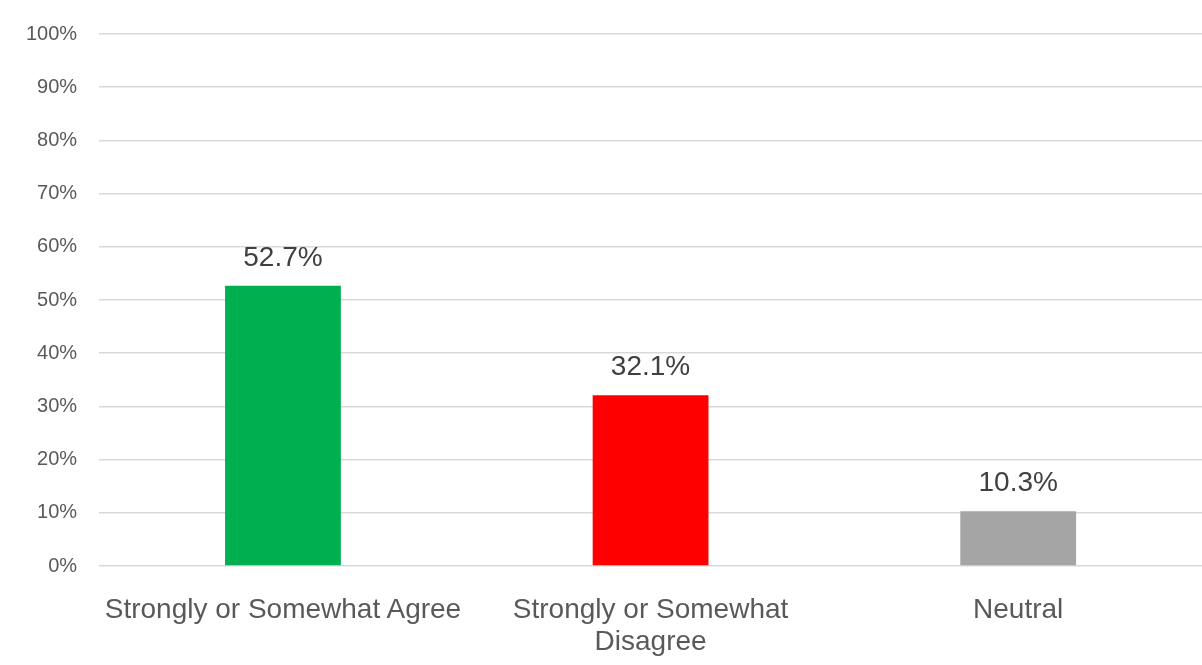  Describe the element at coordinates (57, 298) in the screenshot. I see `y-tick-label: 50%` at that location.